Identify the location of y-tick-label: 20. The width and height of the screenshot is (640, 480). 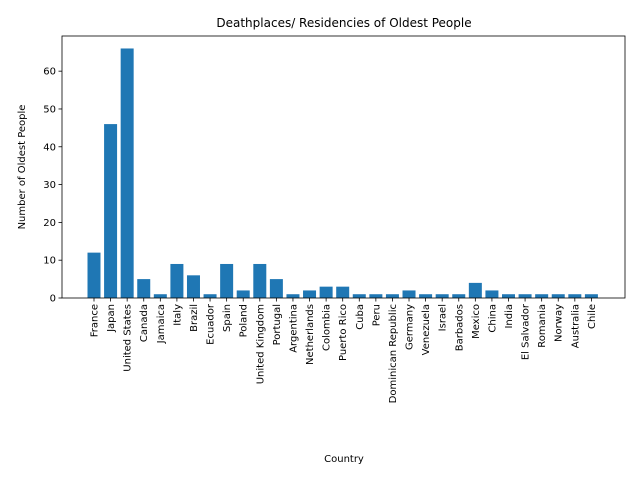
(49, 223).